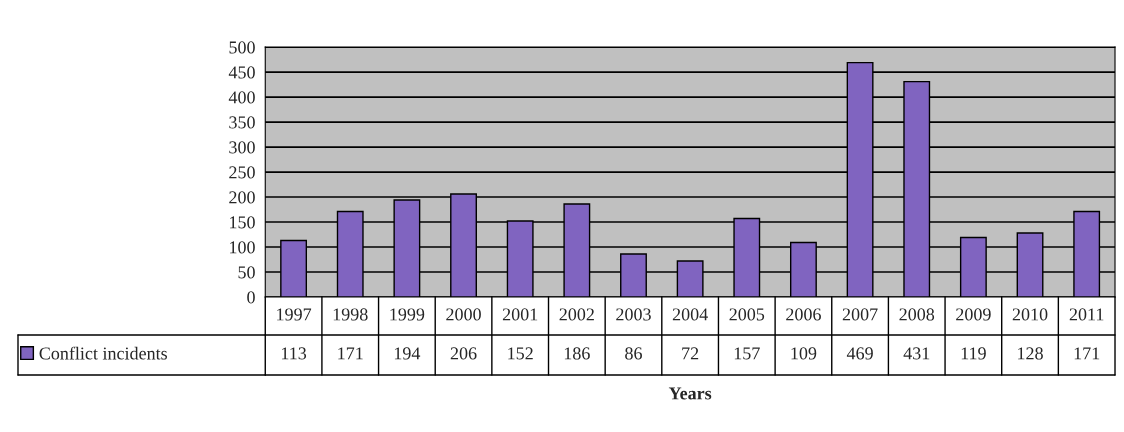 Image resolution: width=1124 pixels, height=432 pixels. I want to click on x-tick-label: 2005, so click(747, 314).